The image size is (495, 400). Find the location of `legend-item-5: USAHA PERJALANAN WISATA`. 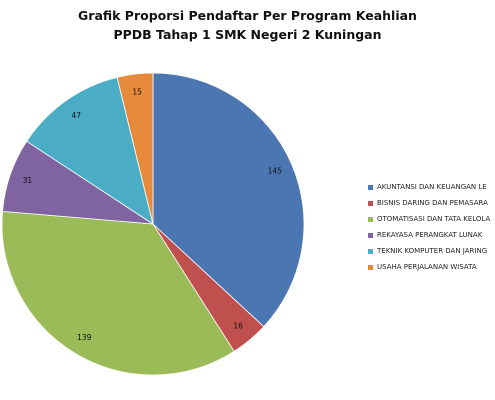

legend-item-5: USAHA PERJALANAN WISATA is located at coordinates (431, 267).